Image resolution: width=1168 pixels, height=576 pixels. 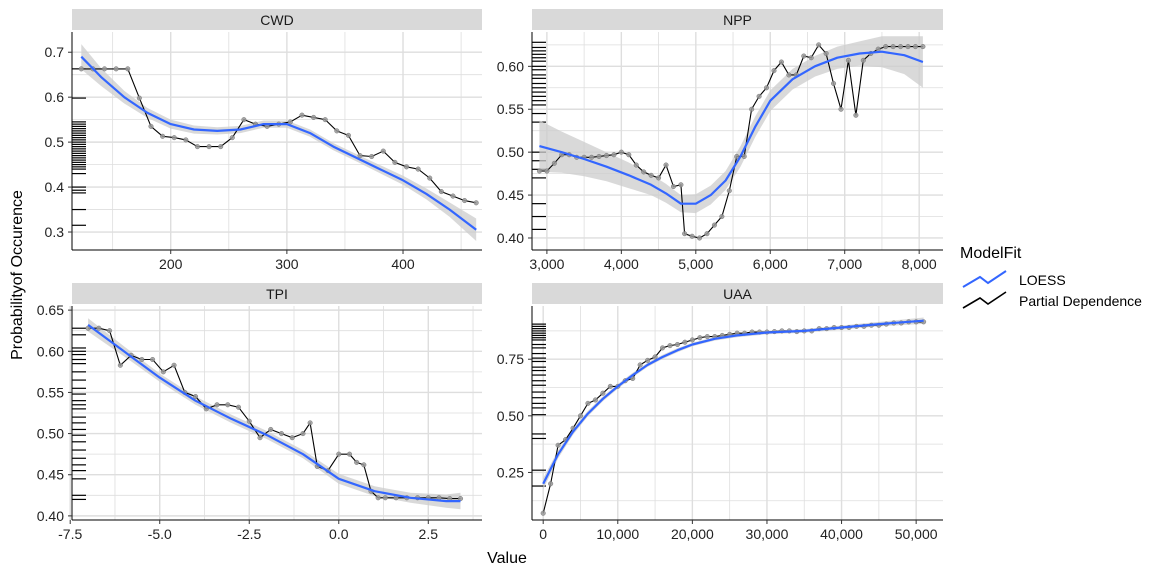 I want to click on strip-title-uaa: UAA, so click(x=737, y=294).